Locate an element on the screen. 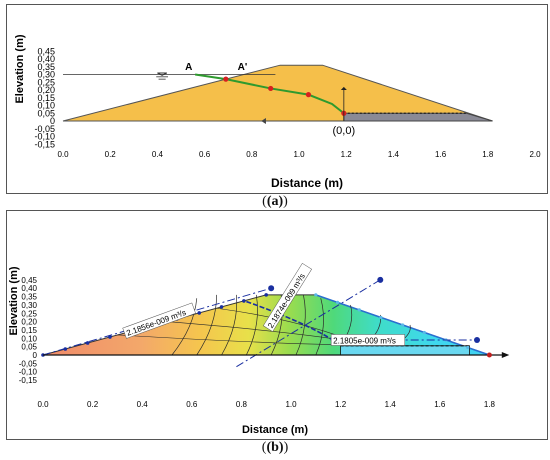  xtick-label-b: 0.6 is located at coordinates (192, 404).